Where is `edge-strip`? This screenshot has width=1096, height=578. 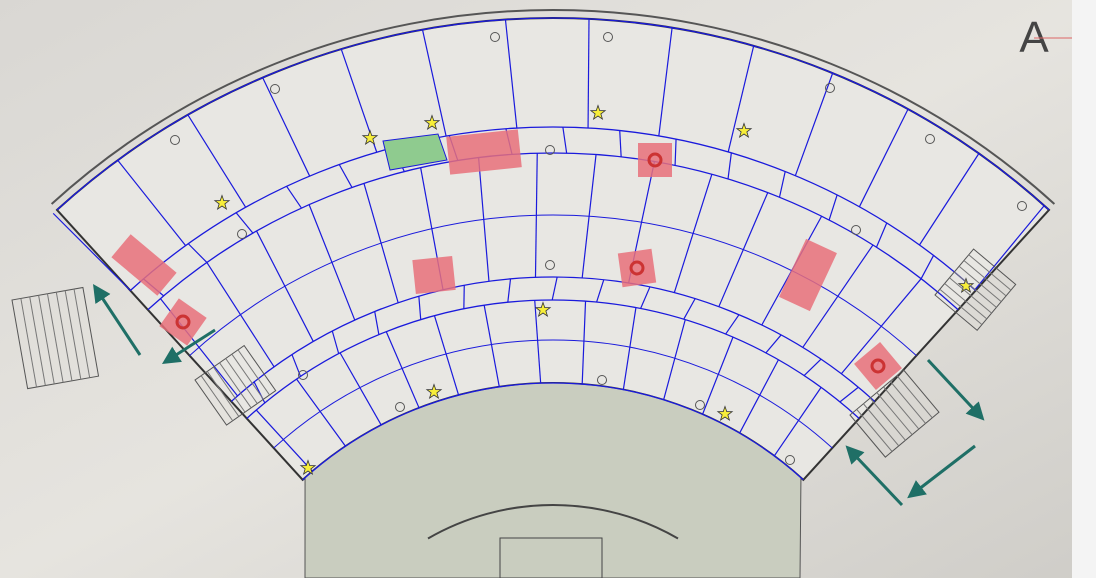 edge-strip is located at coordinates (1084, 289).